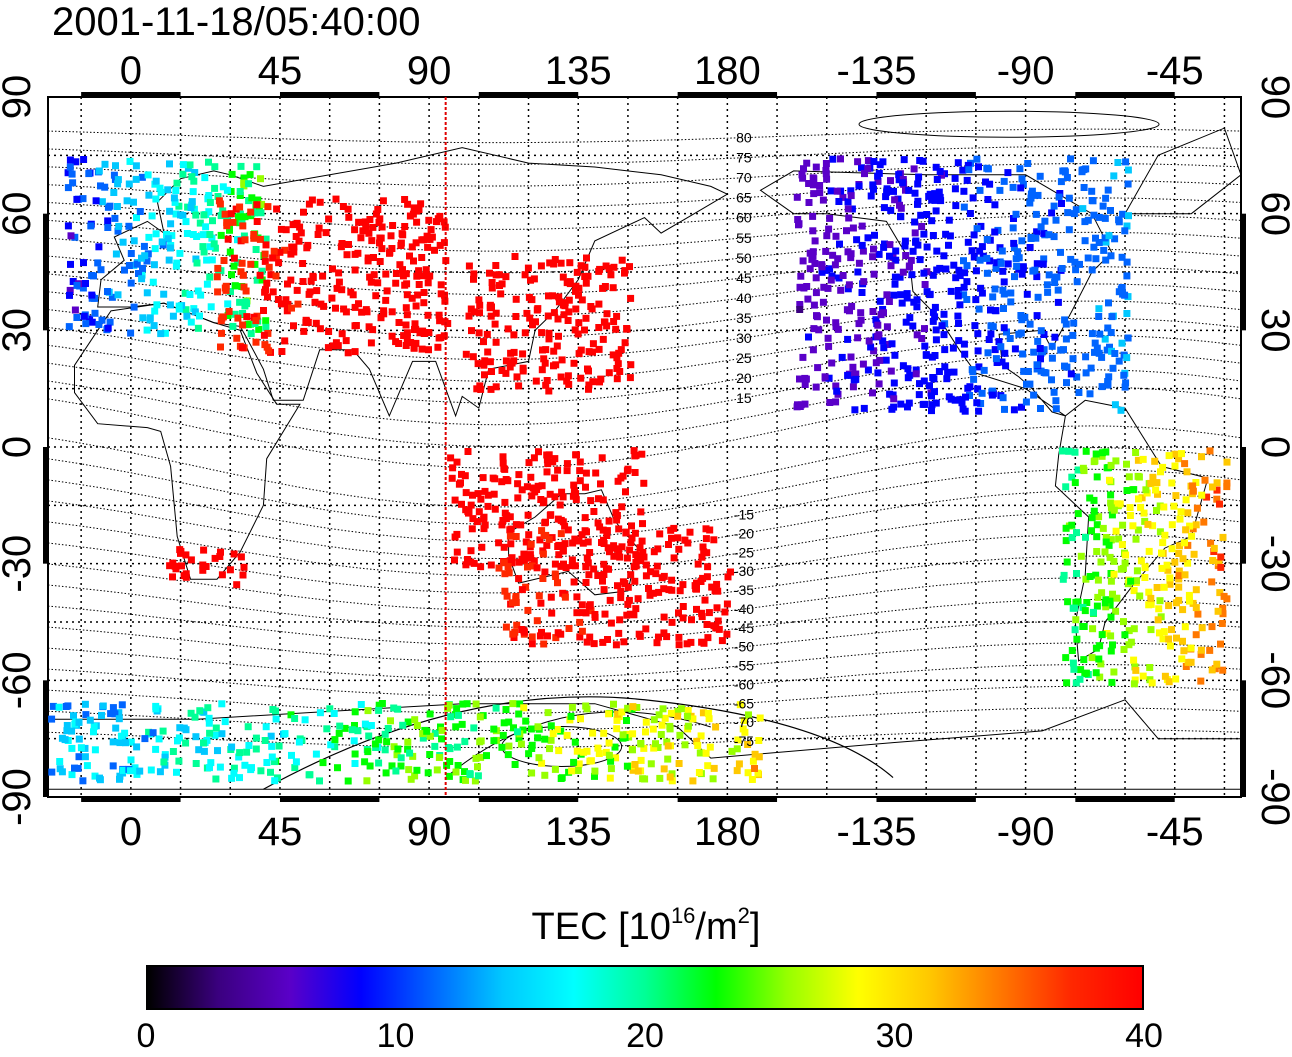  Describe the element at coordinates (744, 515) in the screenshot. I see `contour-label: -15` at that location.